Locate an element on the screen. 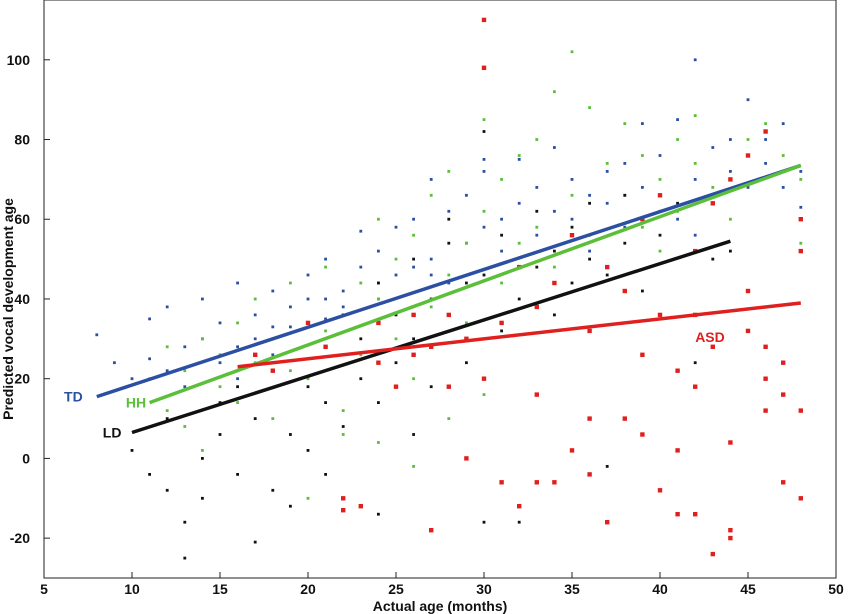  x-tick-label: 35 is located at coordinates (572, 589).